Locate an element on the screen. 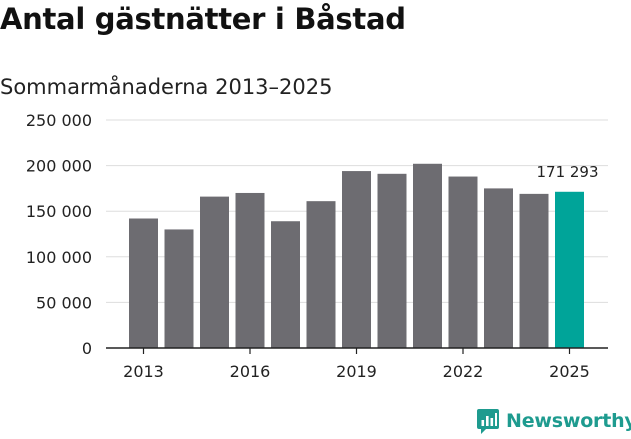  y-tick-label: 250 000 is located at coordinates (59, 120).